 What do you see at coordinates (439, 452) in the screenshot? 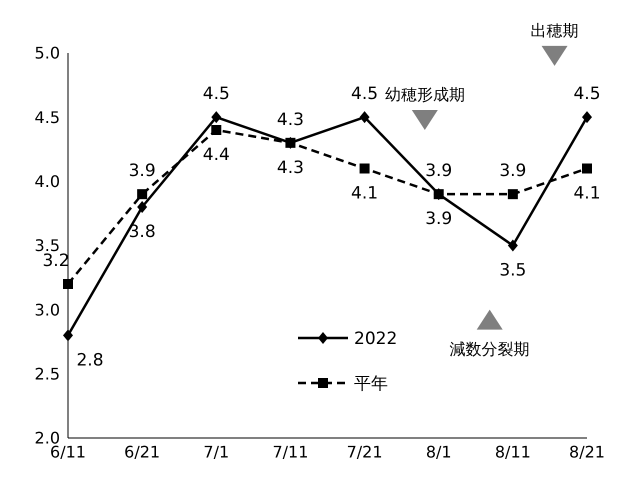
I see `x-tick-label: 8/1` at bounding box center [439, 452].